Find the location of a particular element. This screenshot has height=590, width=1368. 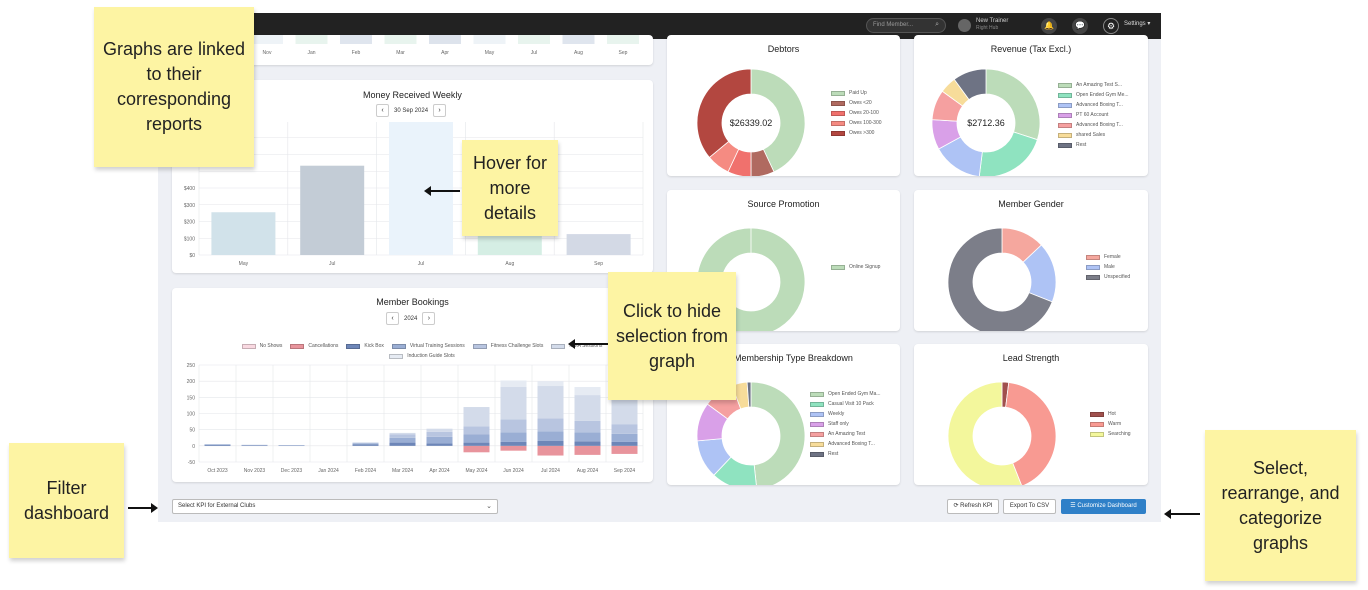

legend-item: Owes 20-100 is located at coordinates (856, 113).